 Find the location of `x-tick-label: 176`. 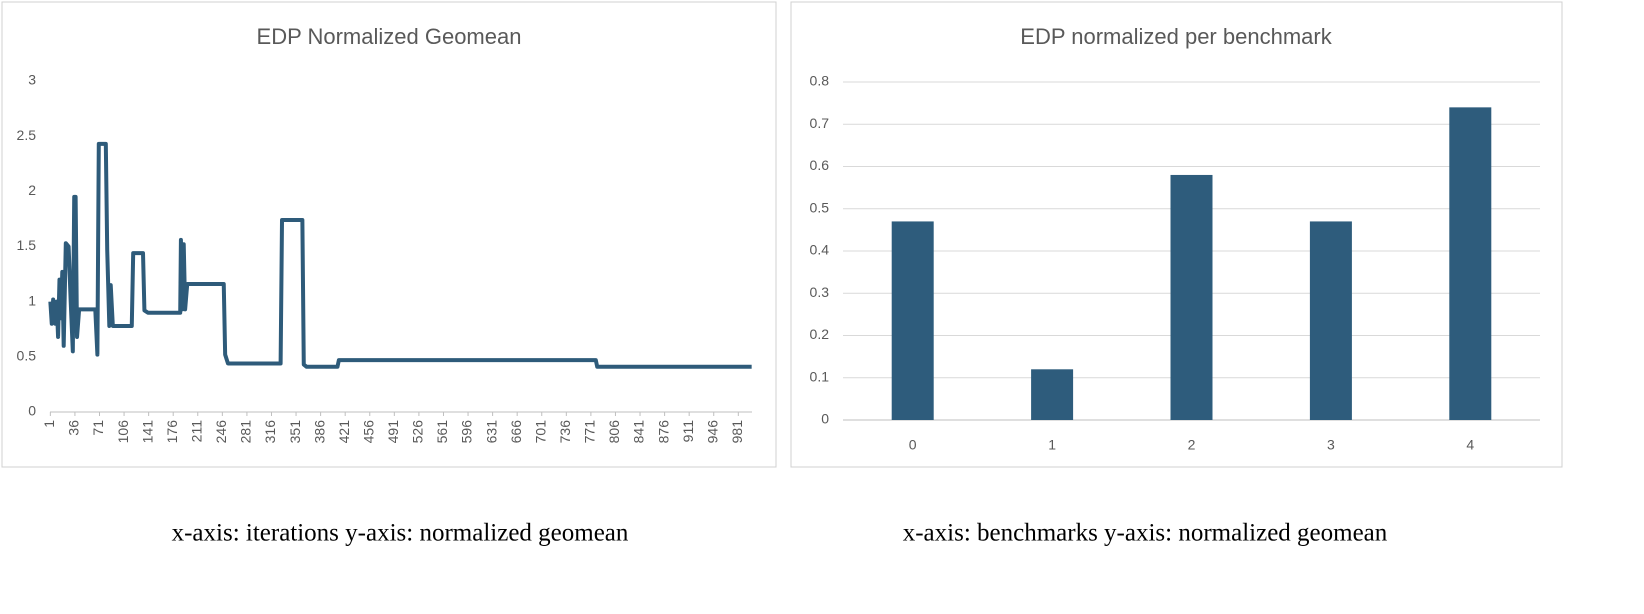

x-tick-label: 176 is located at coordinates (172, 432).